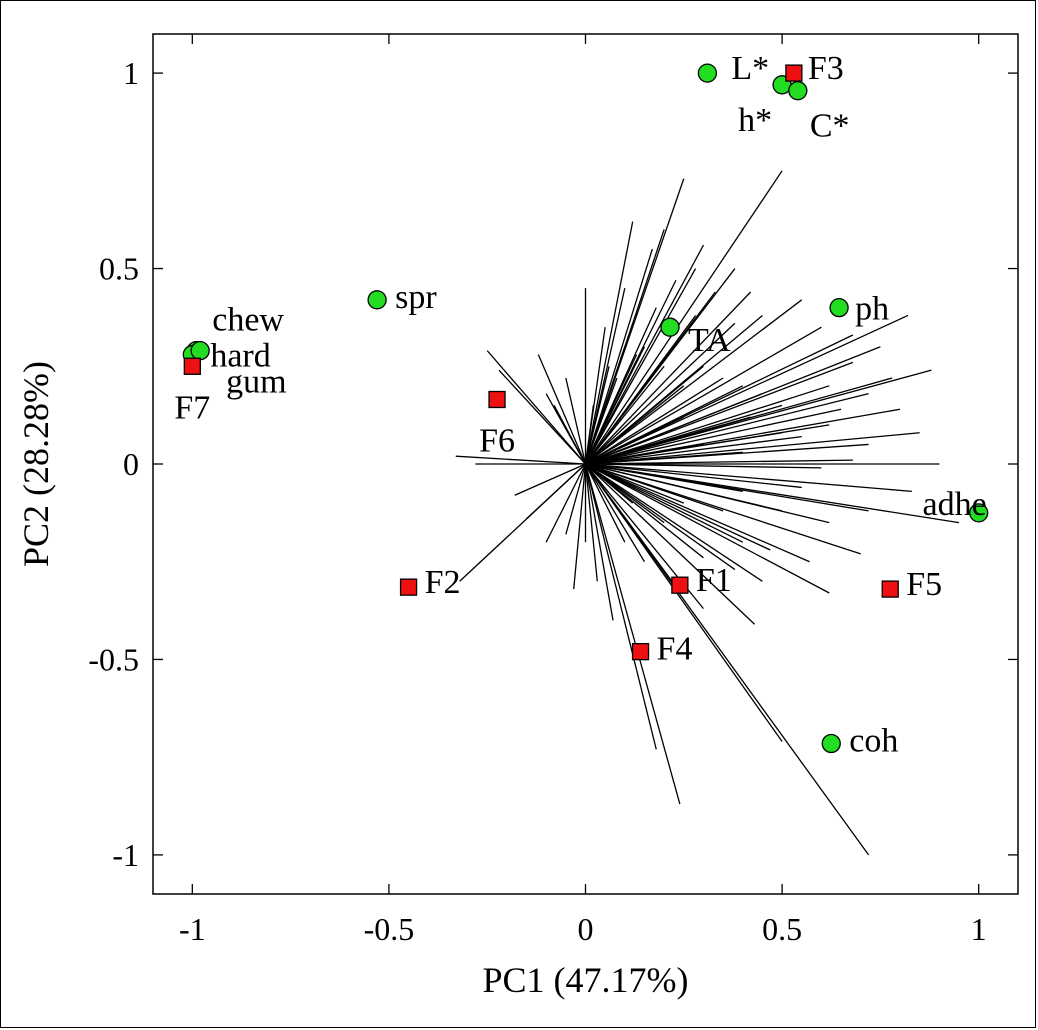 This screenshot has width=1038, height=1030. What do you see at coordinates (240, 356) in the screenshot?
I see `variable-label: hard` at bounding box center [240, 356].